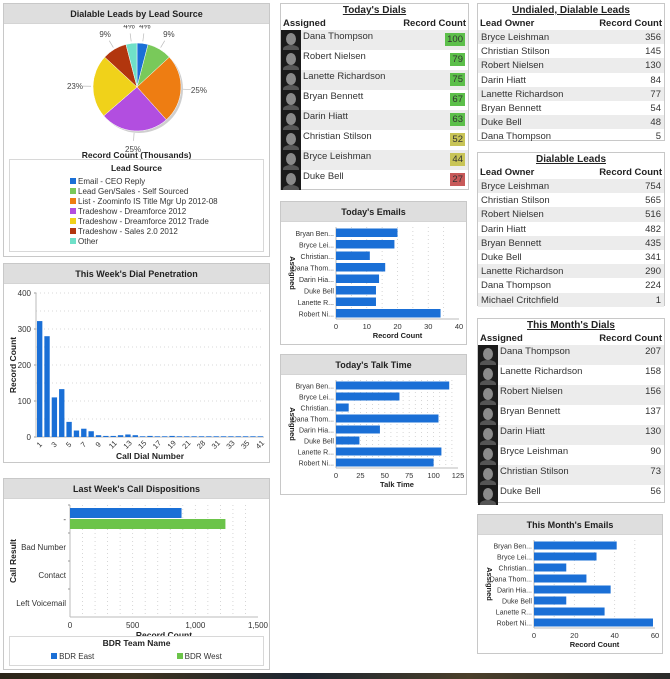 The height and width of the screenshot is (679, 670). What do you see at coordinates (655, 80) in the screenshot?
I see `record-count: 84` at bounding box center [655, 80].